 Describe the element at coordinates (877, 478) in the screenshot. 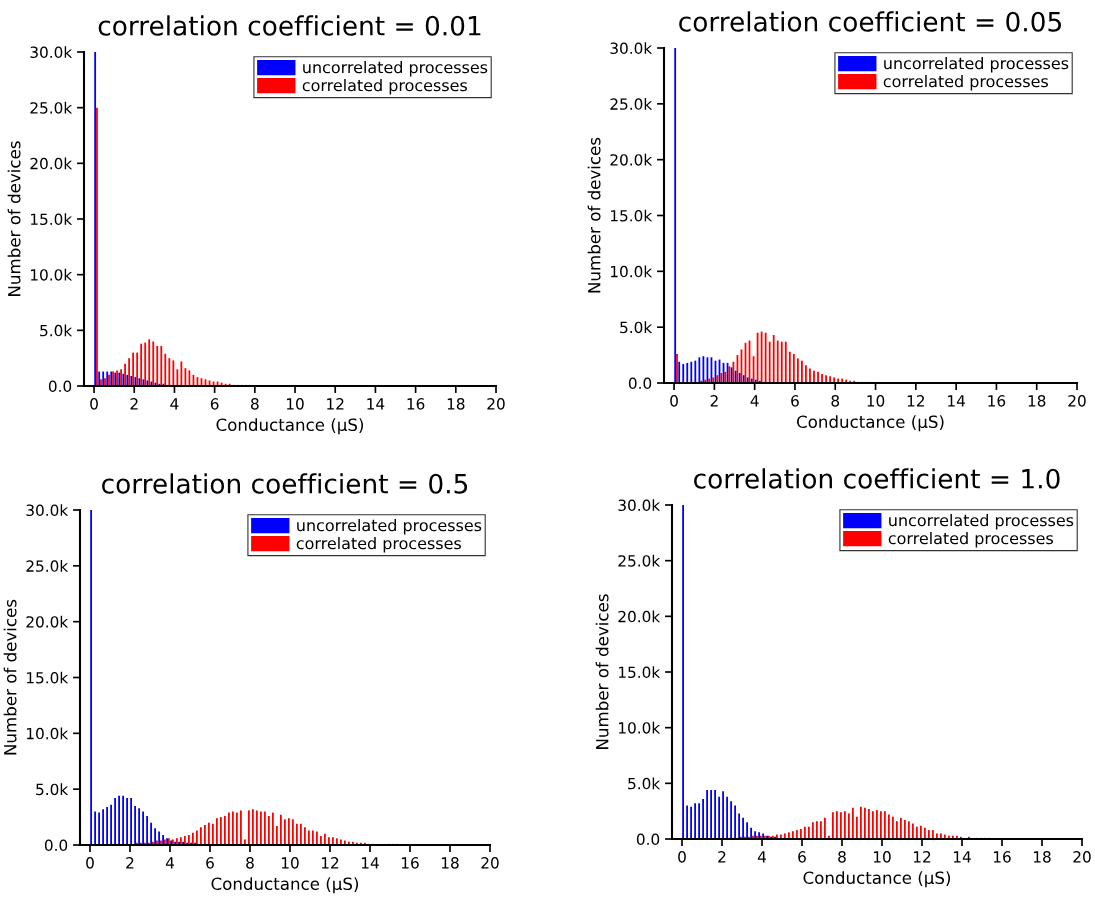

I see `chart-title: correlation coefficient = 1.0` at that location.